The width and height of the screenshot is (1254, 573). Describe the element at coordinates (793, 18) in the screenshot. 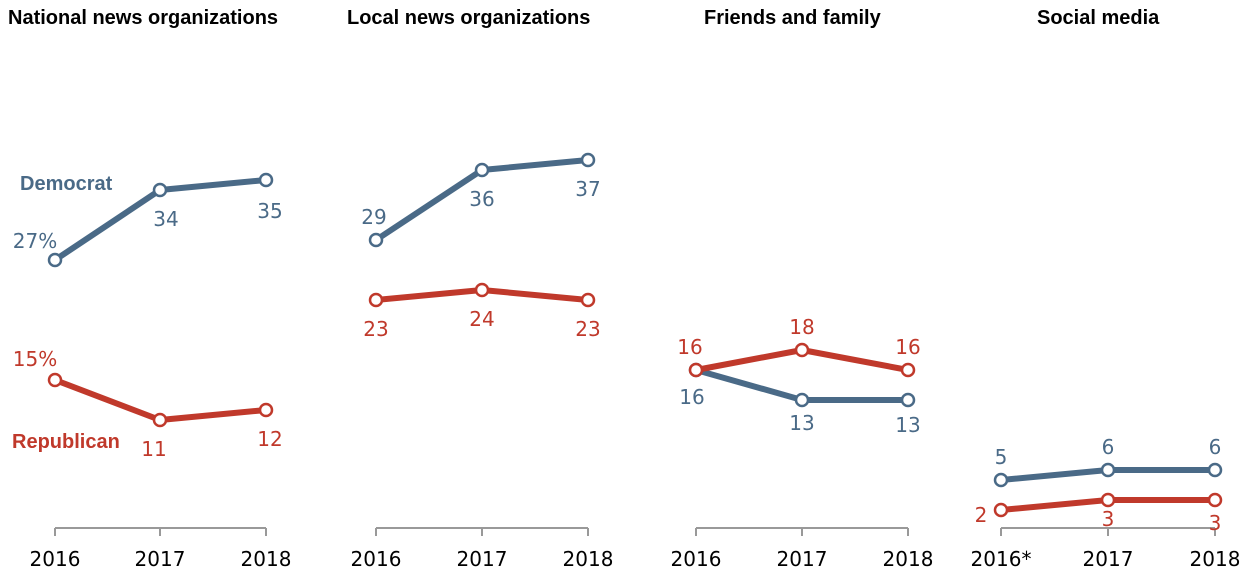

I see `panel-title: Friends and family` at that location.